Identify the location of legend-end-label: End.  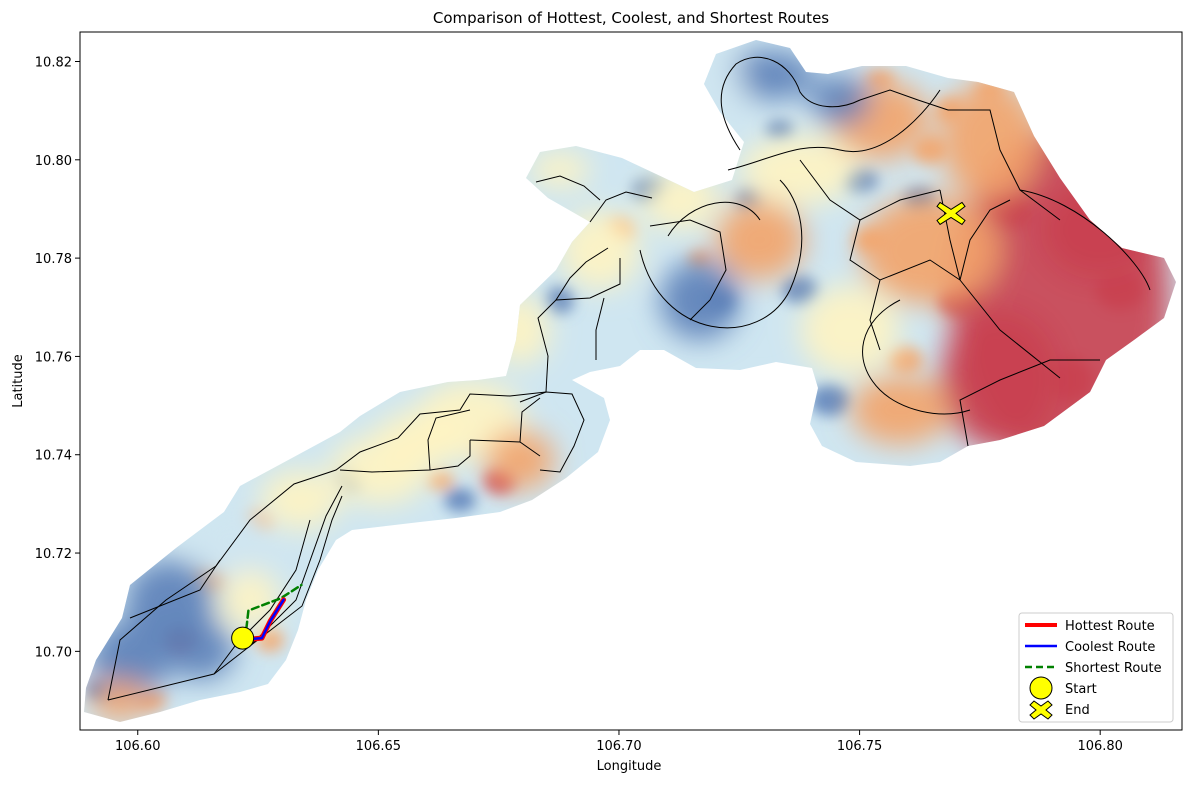
(1077, 710).